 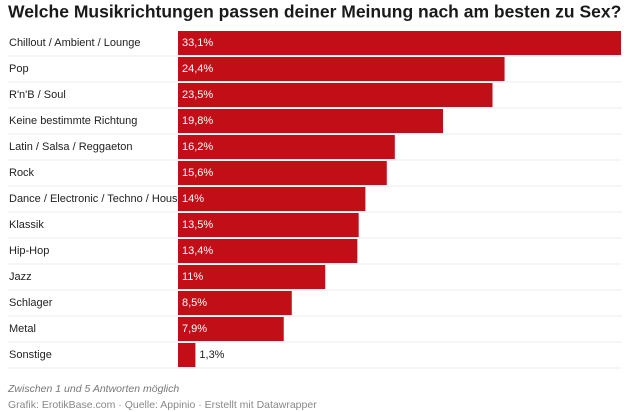 What do you see at coordinates (29, 251) in the screenshot?
I see `category-label: Hip-Hop` at bounding box center [29, 251].